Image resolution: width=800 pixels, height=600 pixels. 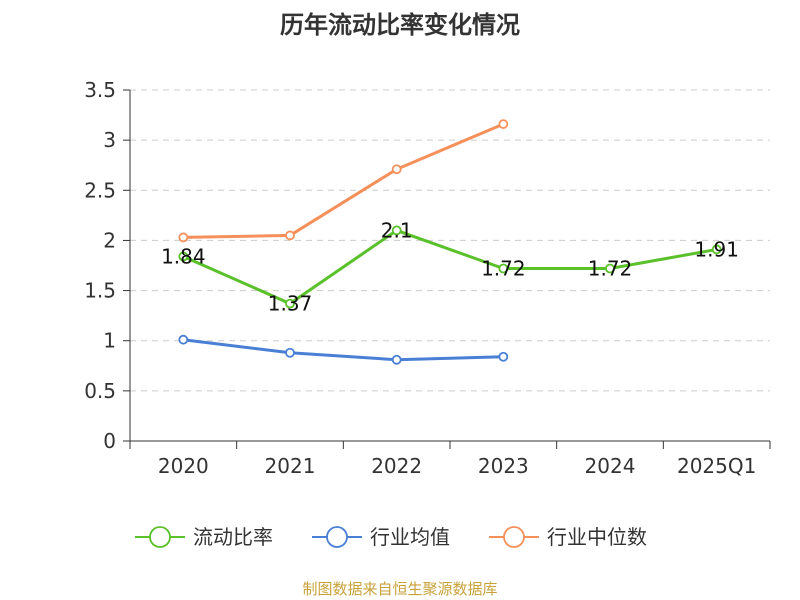 What do you see at coordinates (290, 466) in the screenshot?
I see `x-tick-label: 2021` at bounding box center [290, 466].